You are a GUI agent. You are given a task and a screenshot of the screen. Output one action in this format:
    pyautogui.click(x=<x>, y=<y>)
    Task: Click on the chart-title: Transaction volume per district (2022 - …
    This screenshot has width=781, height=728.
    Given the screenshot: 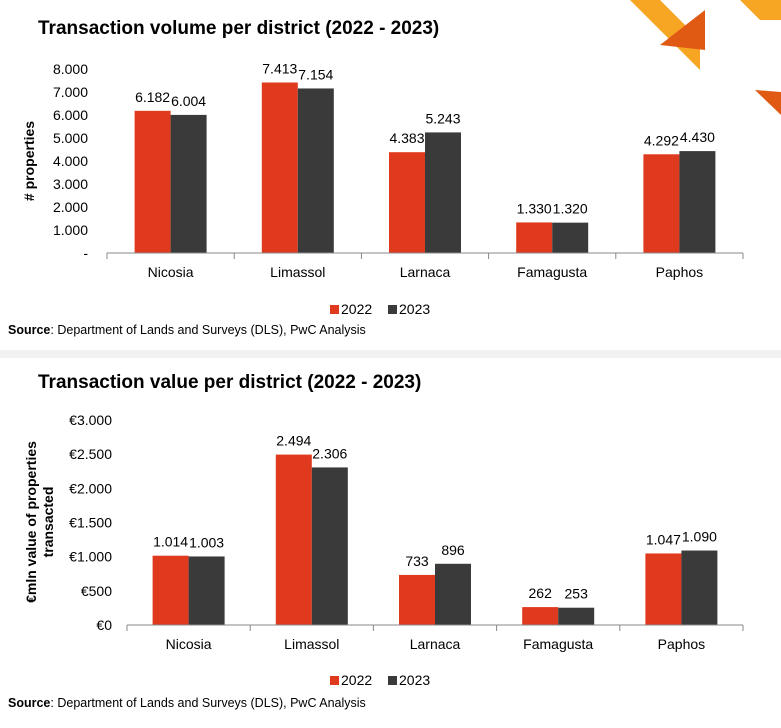 What is the action you would take?
    pyautogui.click(x=239, y=28)
    